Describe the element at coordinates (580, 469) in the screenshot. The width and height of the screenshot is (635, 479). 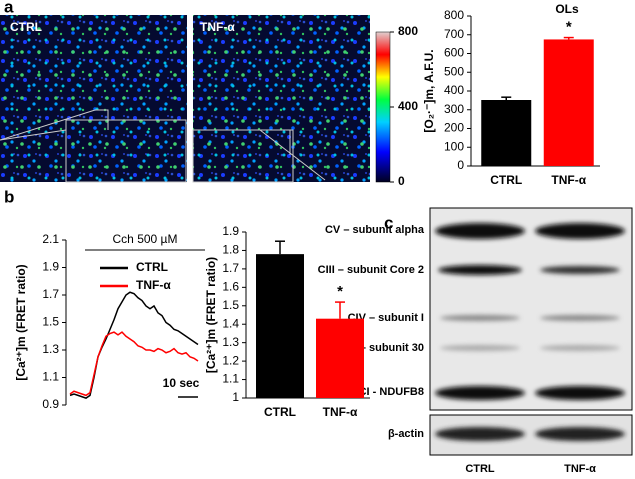
I see `lane-label: TNF-α` at that location.